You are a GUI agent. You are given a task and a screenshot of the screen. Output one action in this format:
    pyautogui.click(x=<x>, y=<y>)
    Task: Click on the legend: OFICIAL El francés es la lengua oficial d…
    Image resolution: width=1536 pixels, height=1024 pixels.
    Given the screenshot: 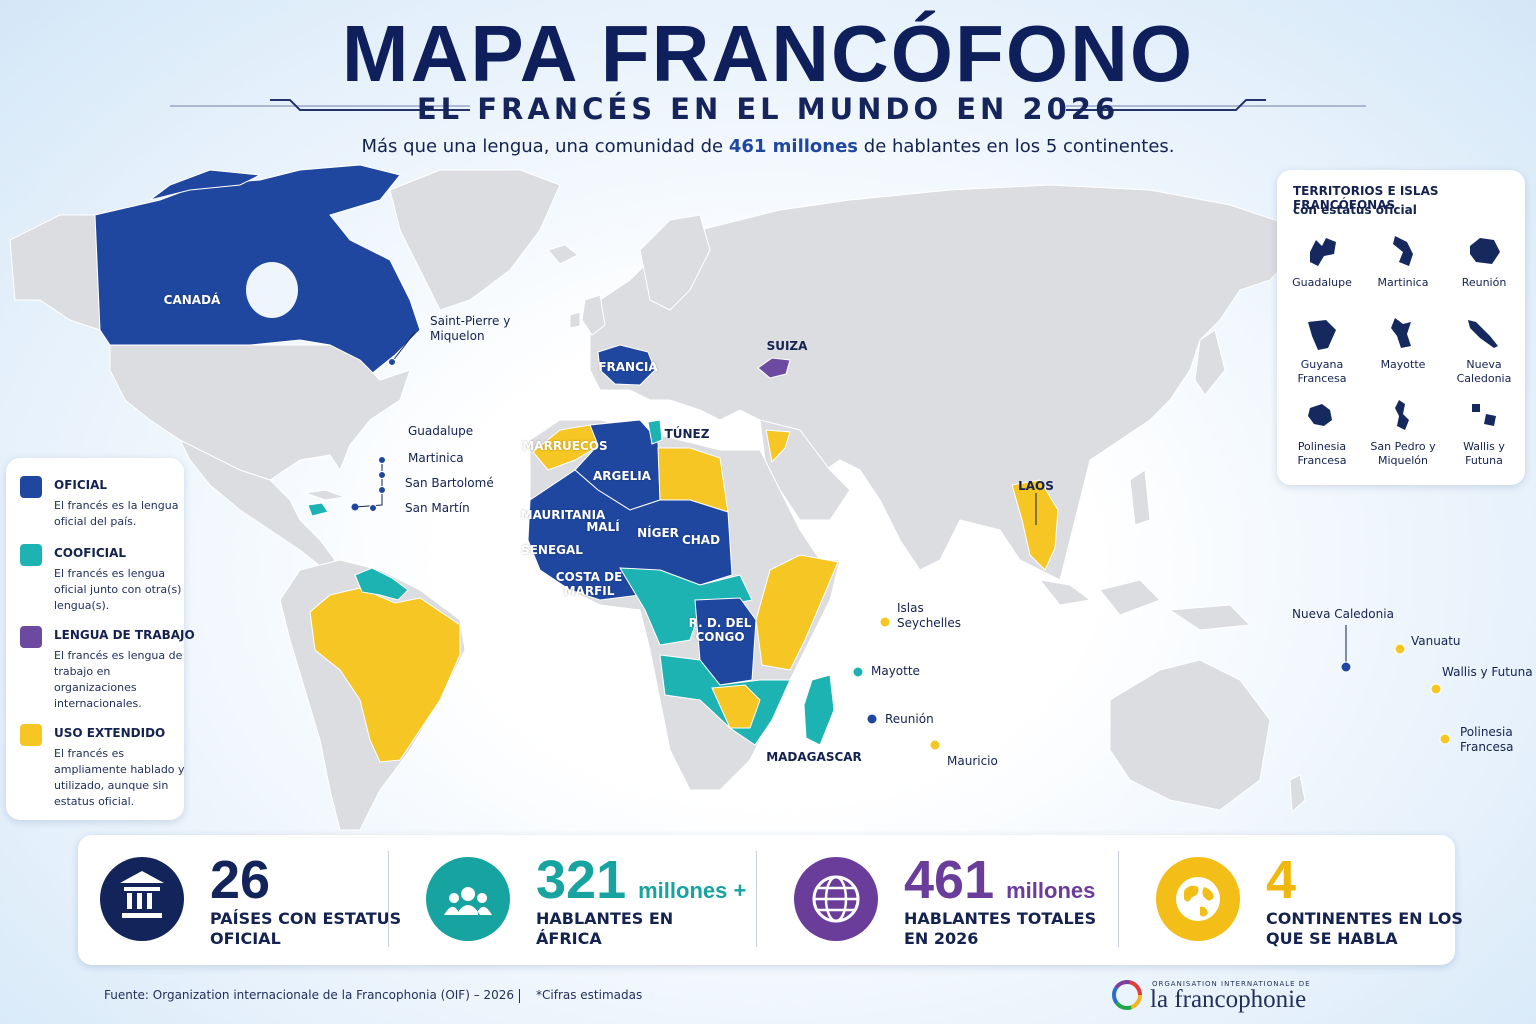 What is the action you would take?
    pyautogui.click(x=100, y=639)
    